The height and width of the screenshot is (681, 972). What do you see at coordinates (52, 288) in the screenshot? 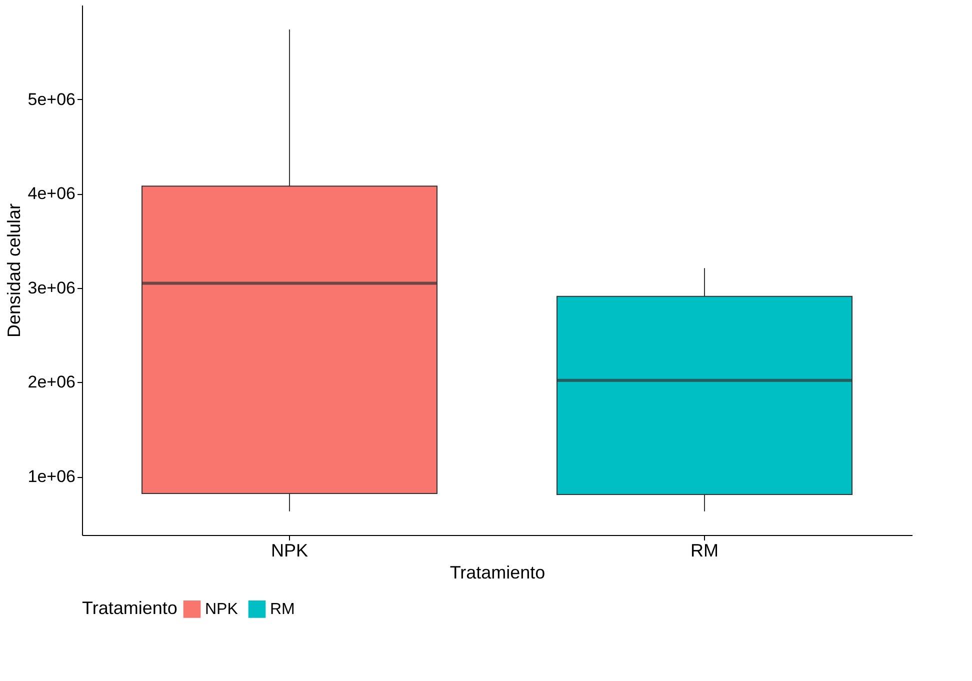
I see `y-tick-label: 3e+06` at bounding box center [52, 288].